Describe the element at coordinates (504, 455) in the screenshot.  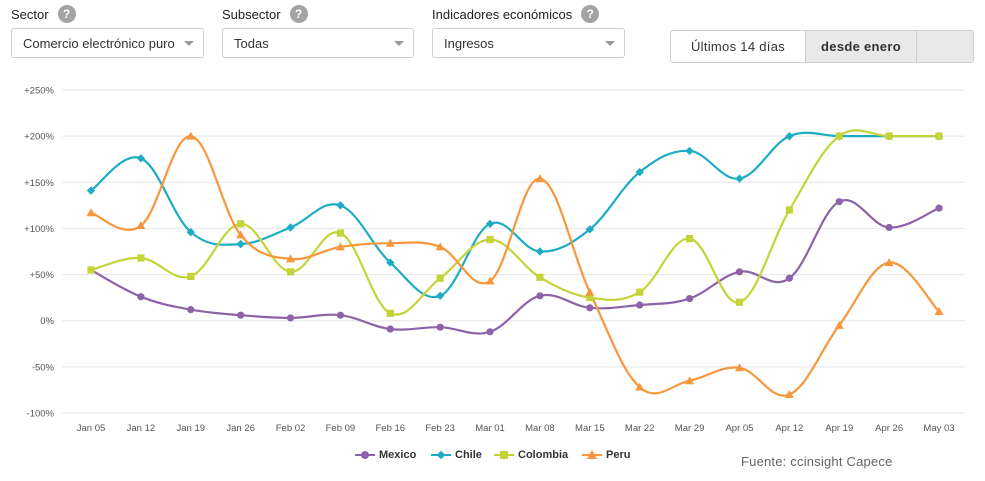
I see `legend-marker-colombia` at that location.